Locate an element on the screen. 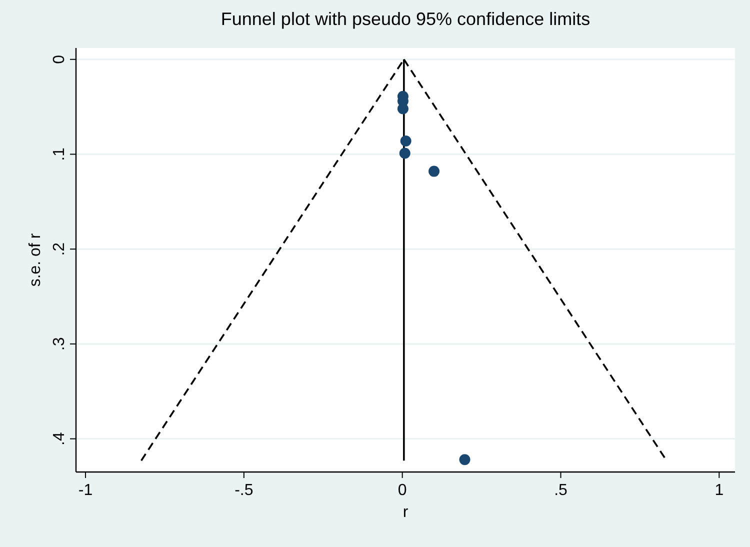 The height and width of the screenshot is (547, 750). x-tick-label: .5 is located at coordinates (561, 490).